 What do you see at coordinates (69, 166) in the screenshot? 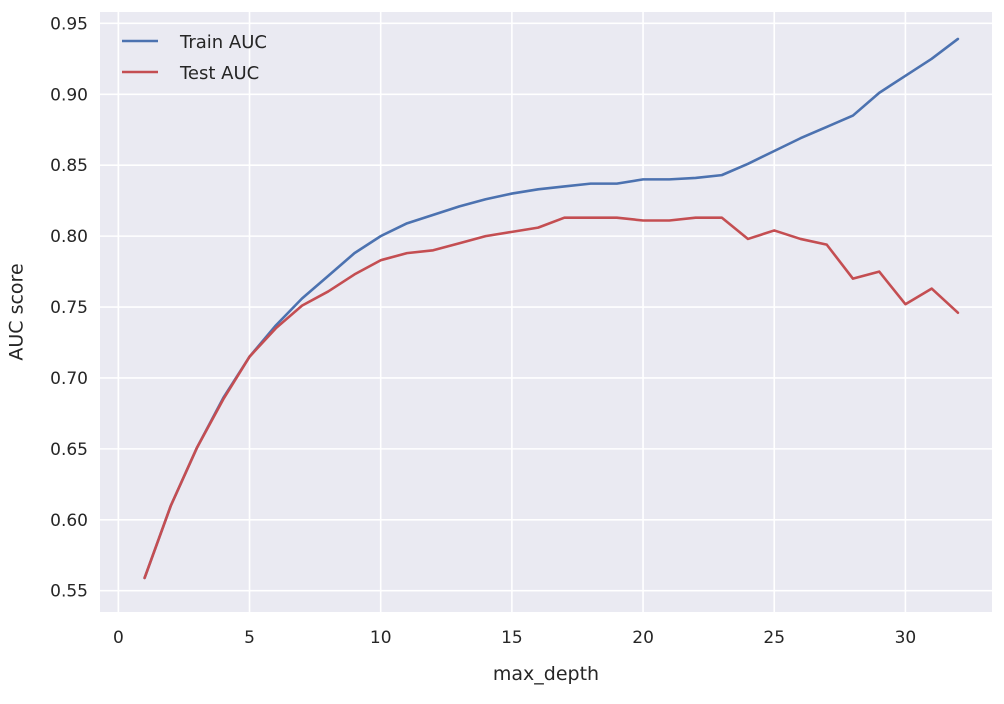
I see `y-tick-label: 0.85` at bounding box center [69, 166].